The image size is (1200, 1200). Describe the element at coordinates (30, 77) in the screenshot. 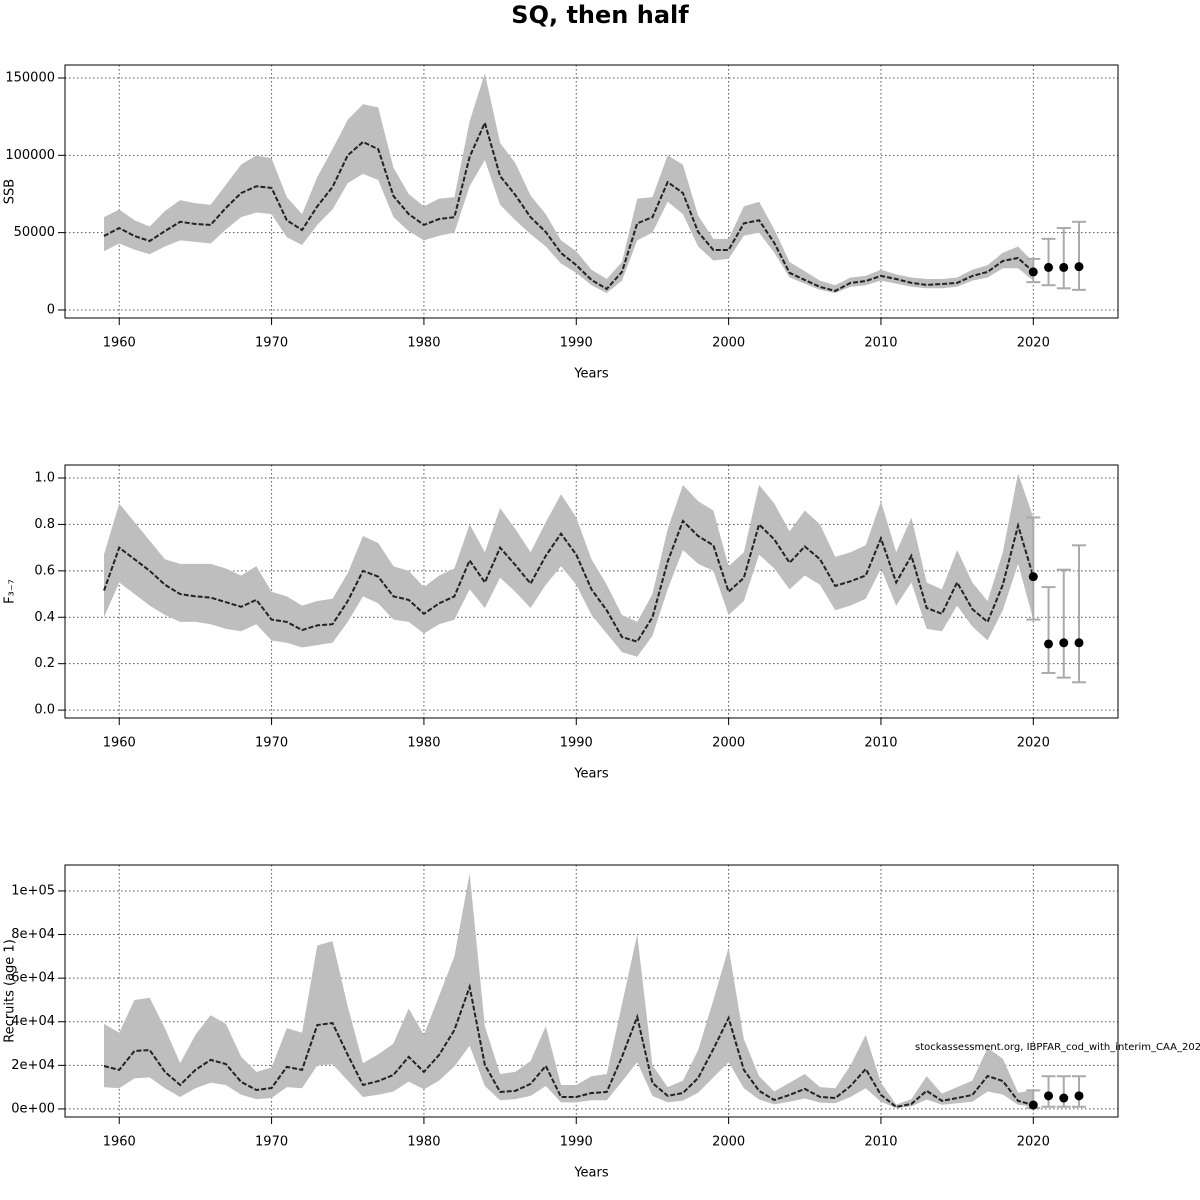

I see `y-tick-label: 150000` at that location.